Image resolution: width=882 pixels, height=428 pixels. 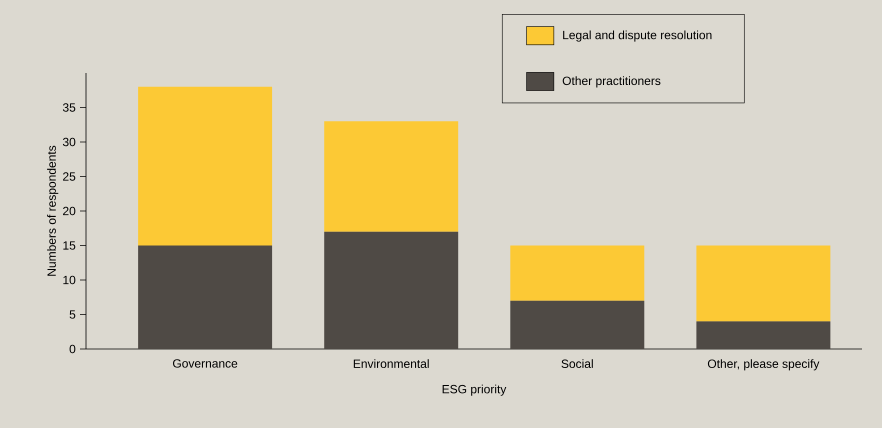 What do you see at coordinates (764, 364) in the screenshot?
I see `x-tick-label: Other, please specify` at bounding box center [764, 364].